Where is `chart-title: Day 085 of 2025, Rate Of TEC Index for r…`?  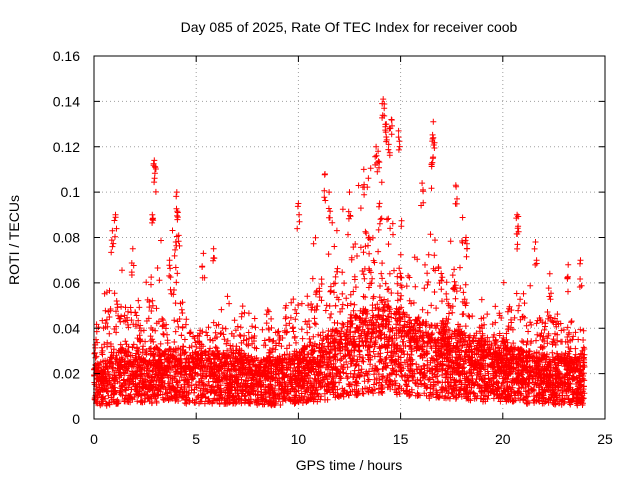
chart-title: Day 085 of 2025, Rate Of TEC Index for r… is located at coordinates (349, 27).